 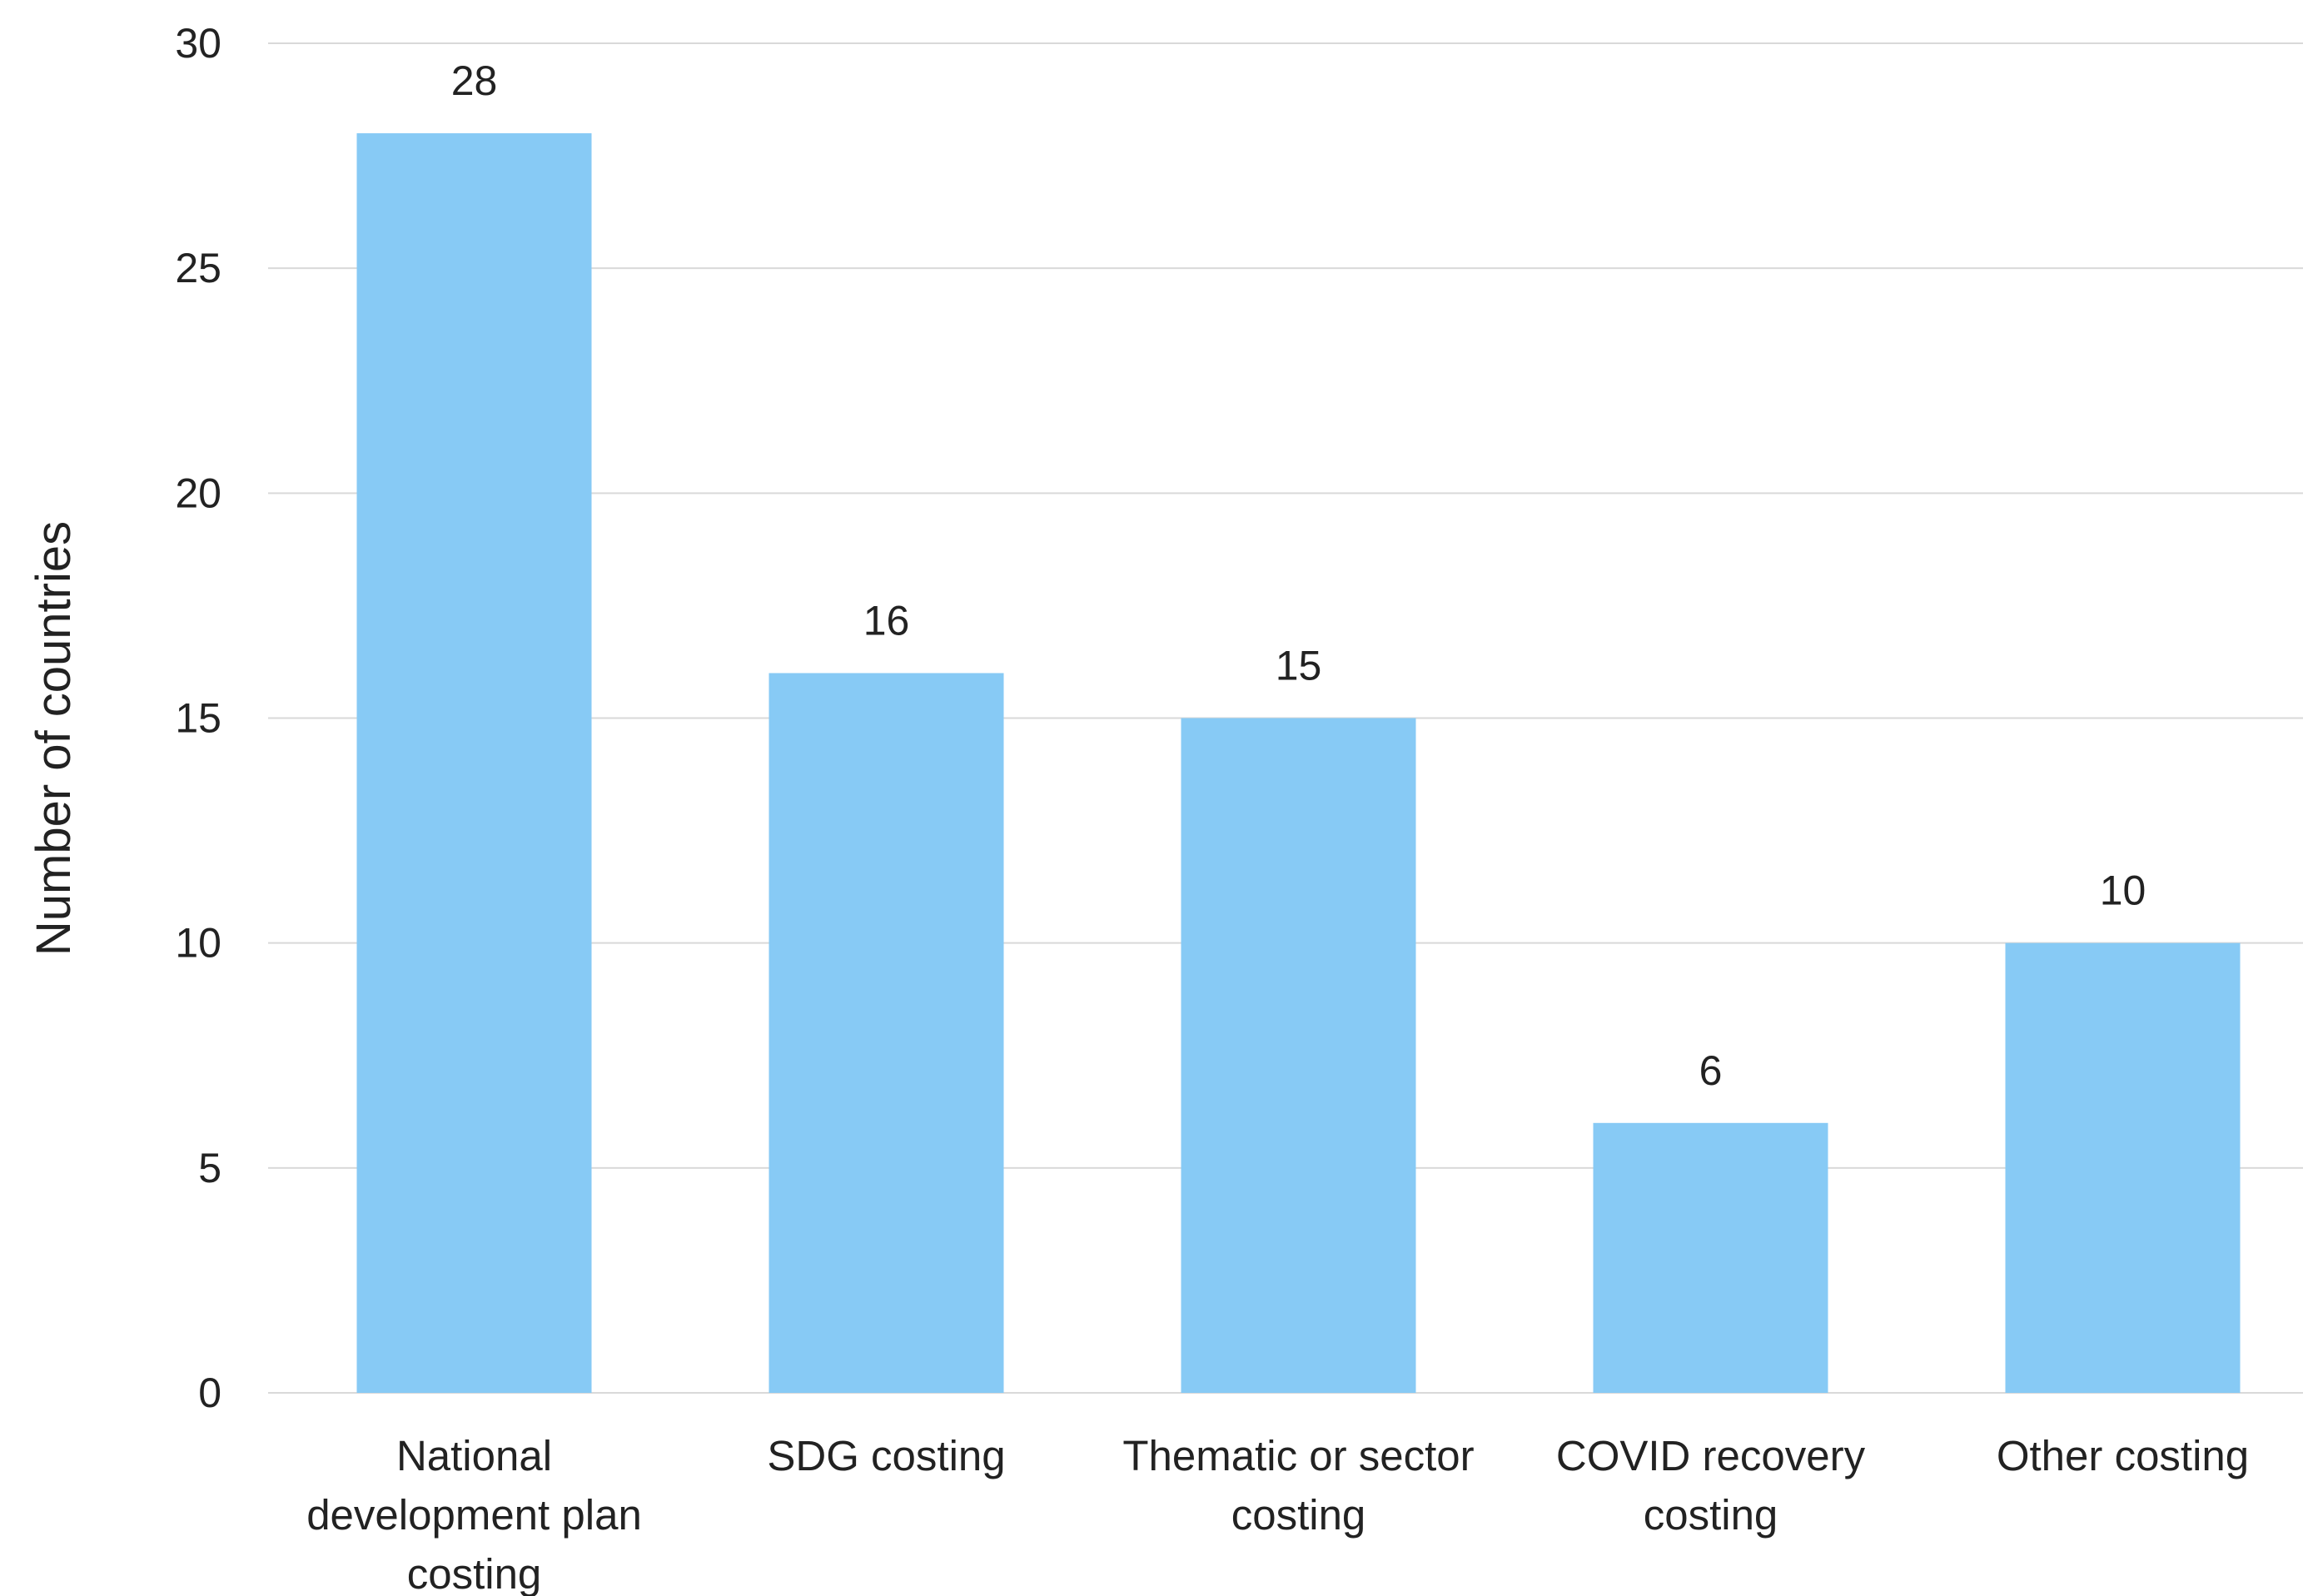 What do you see at coordinates (198, 268) in the screenshot?
I see `y-tick-label: 25` at bounding box center [198, 268].